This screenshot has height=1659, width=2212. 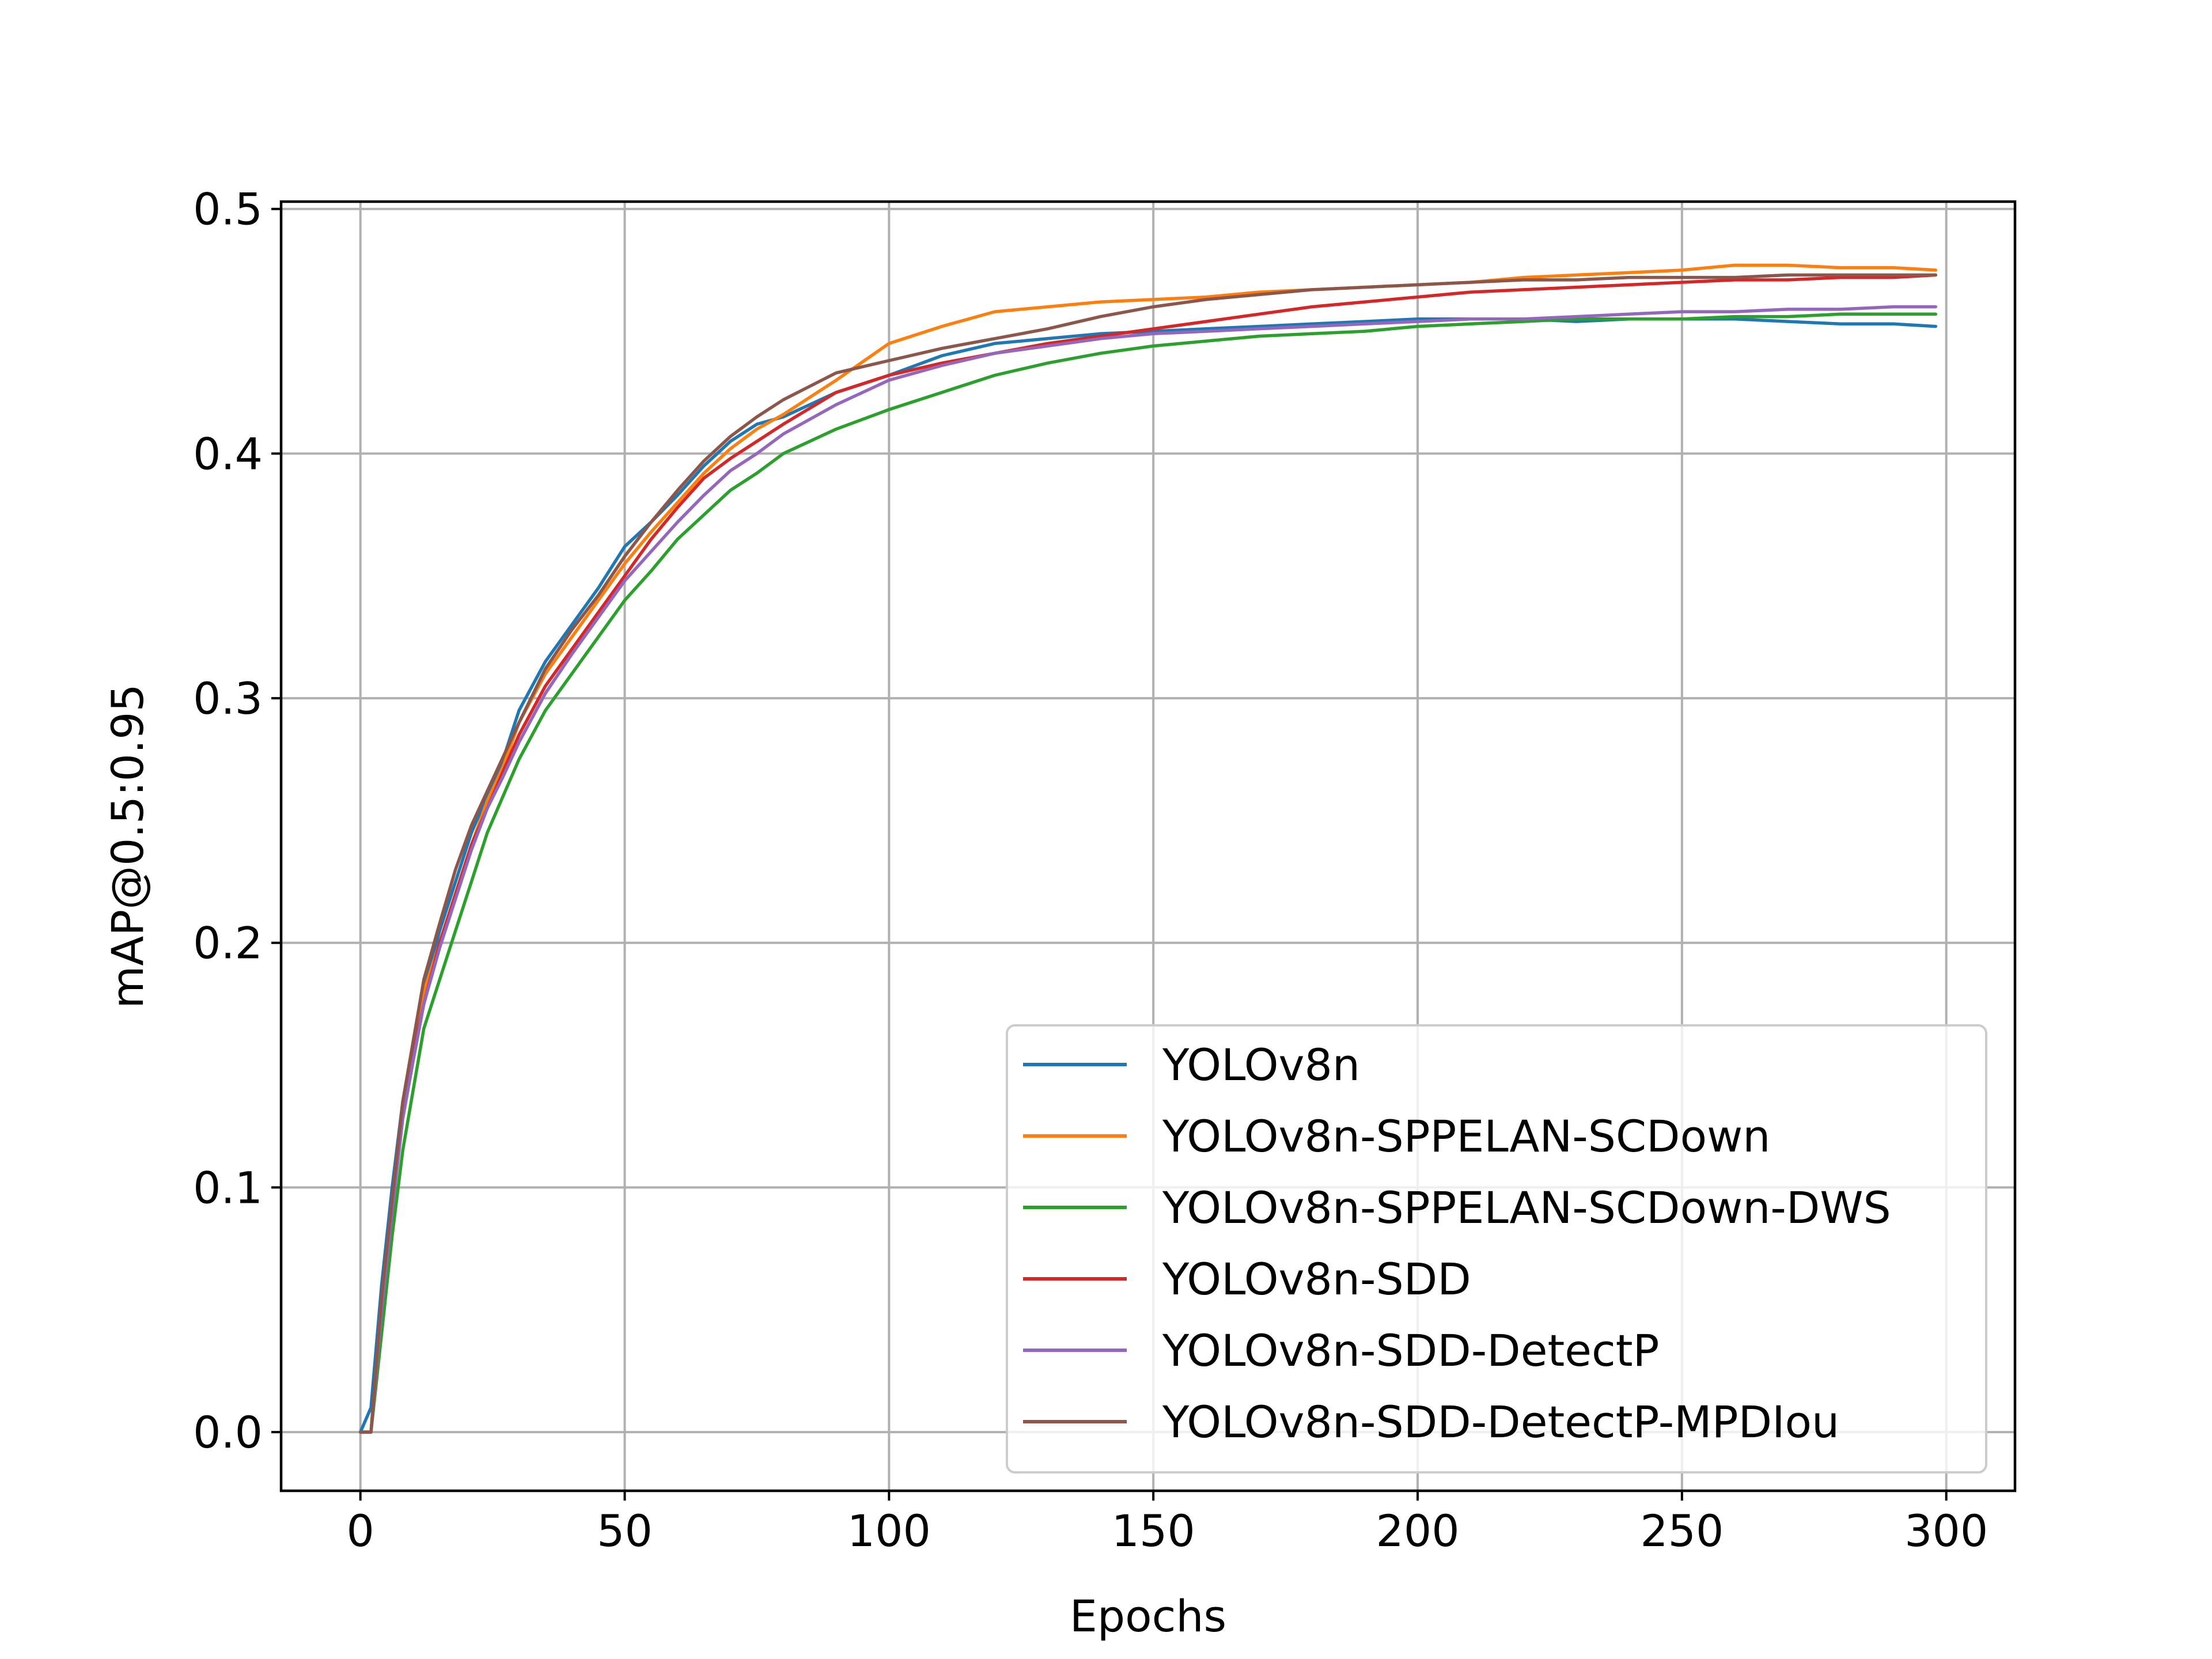 What do you see at coordinates (1417, 1530) in the screenshot?
I see `x-tick-label: 200` at bounding box center [1417, 1530].